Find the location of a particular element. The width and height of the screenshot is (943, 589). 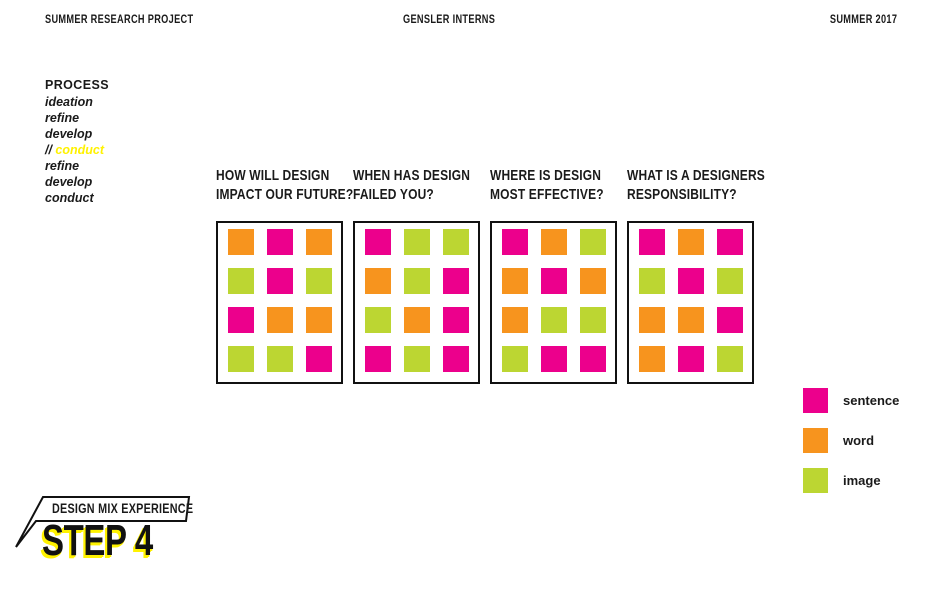

header-team-title: GENSLER INTERNS is located at coordinates (460, 20).